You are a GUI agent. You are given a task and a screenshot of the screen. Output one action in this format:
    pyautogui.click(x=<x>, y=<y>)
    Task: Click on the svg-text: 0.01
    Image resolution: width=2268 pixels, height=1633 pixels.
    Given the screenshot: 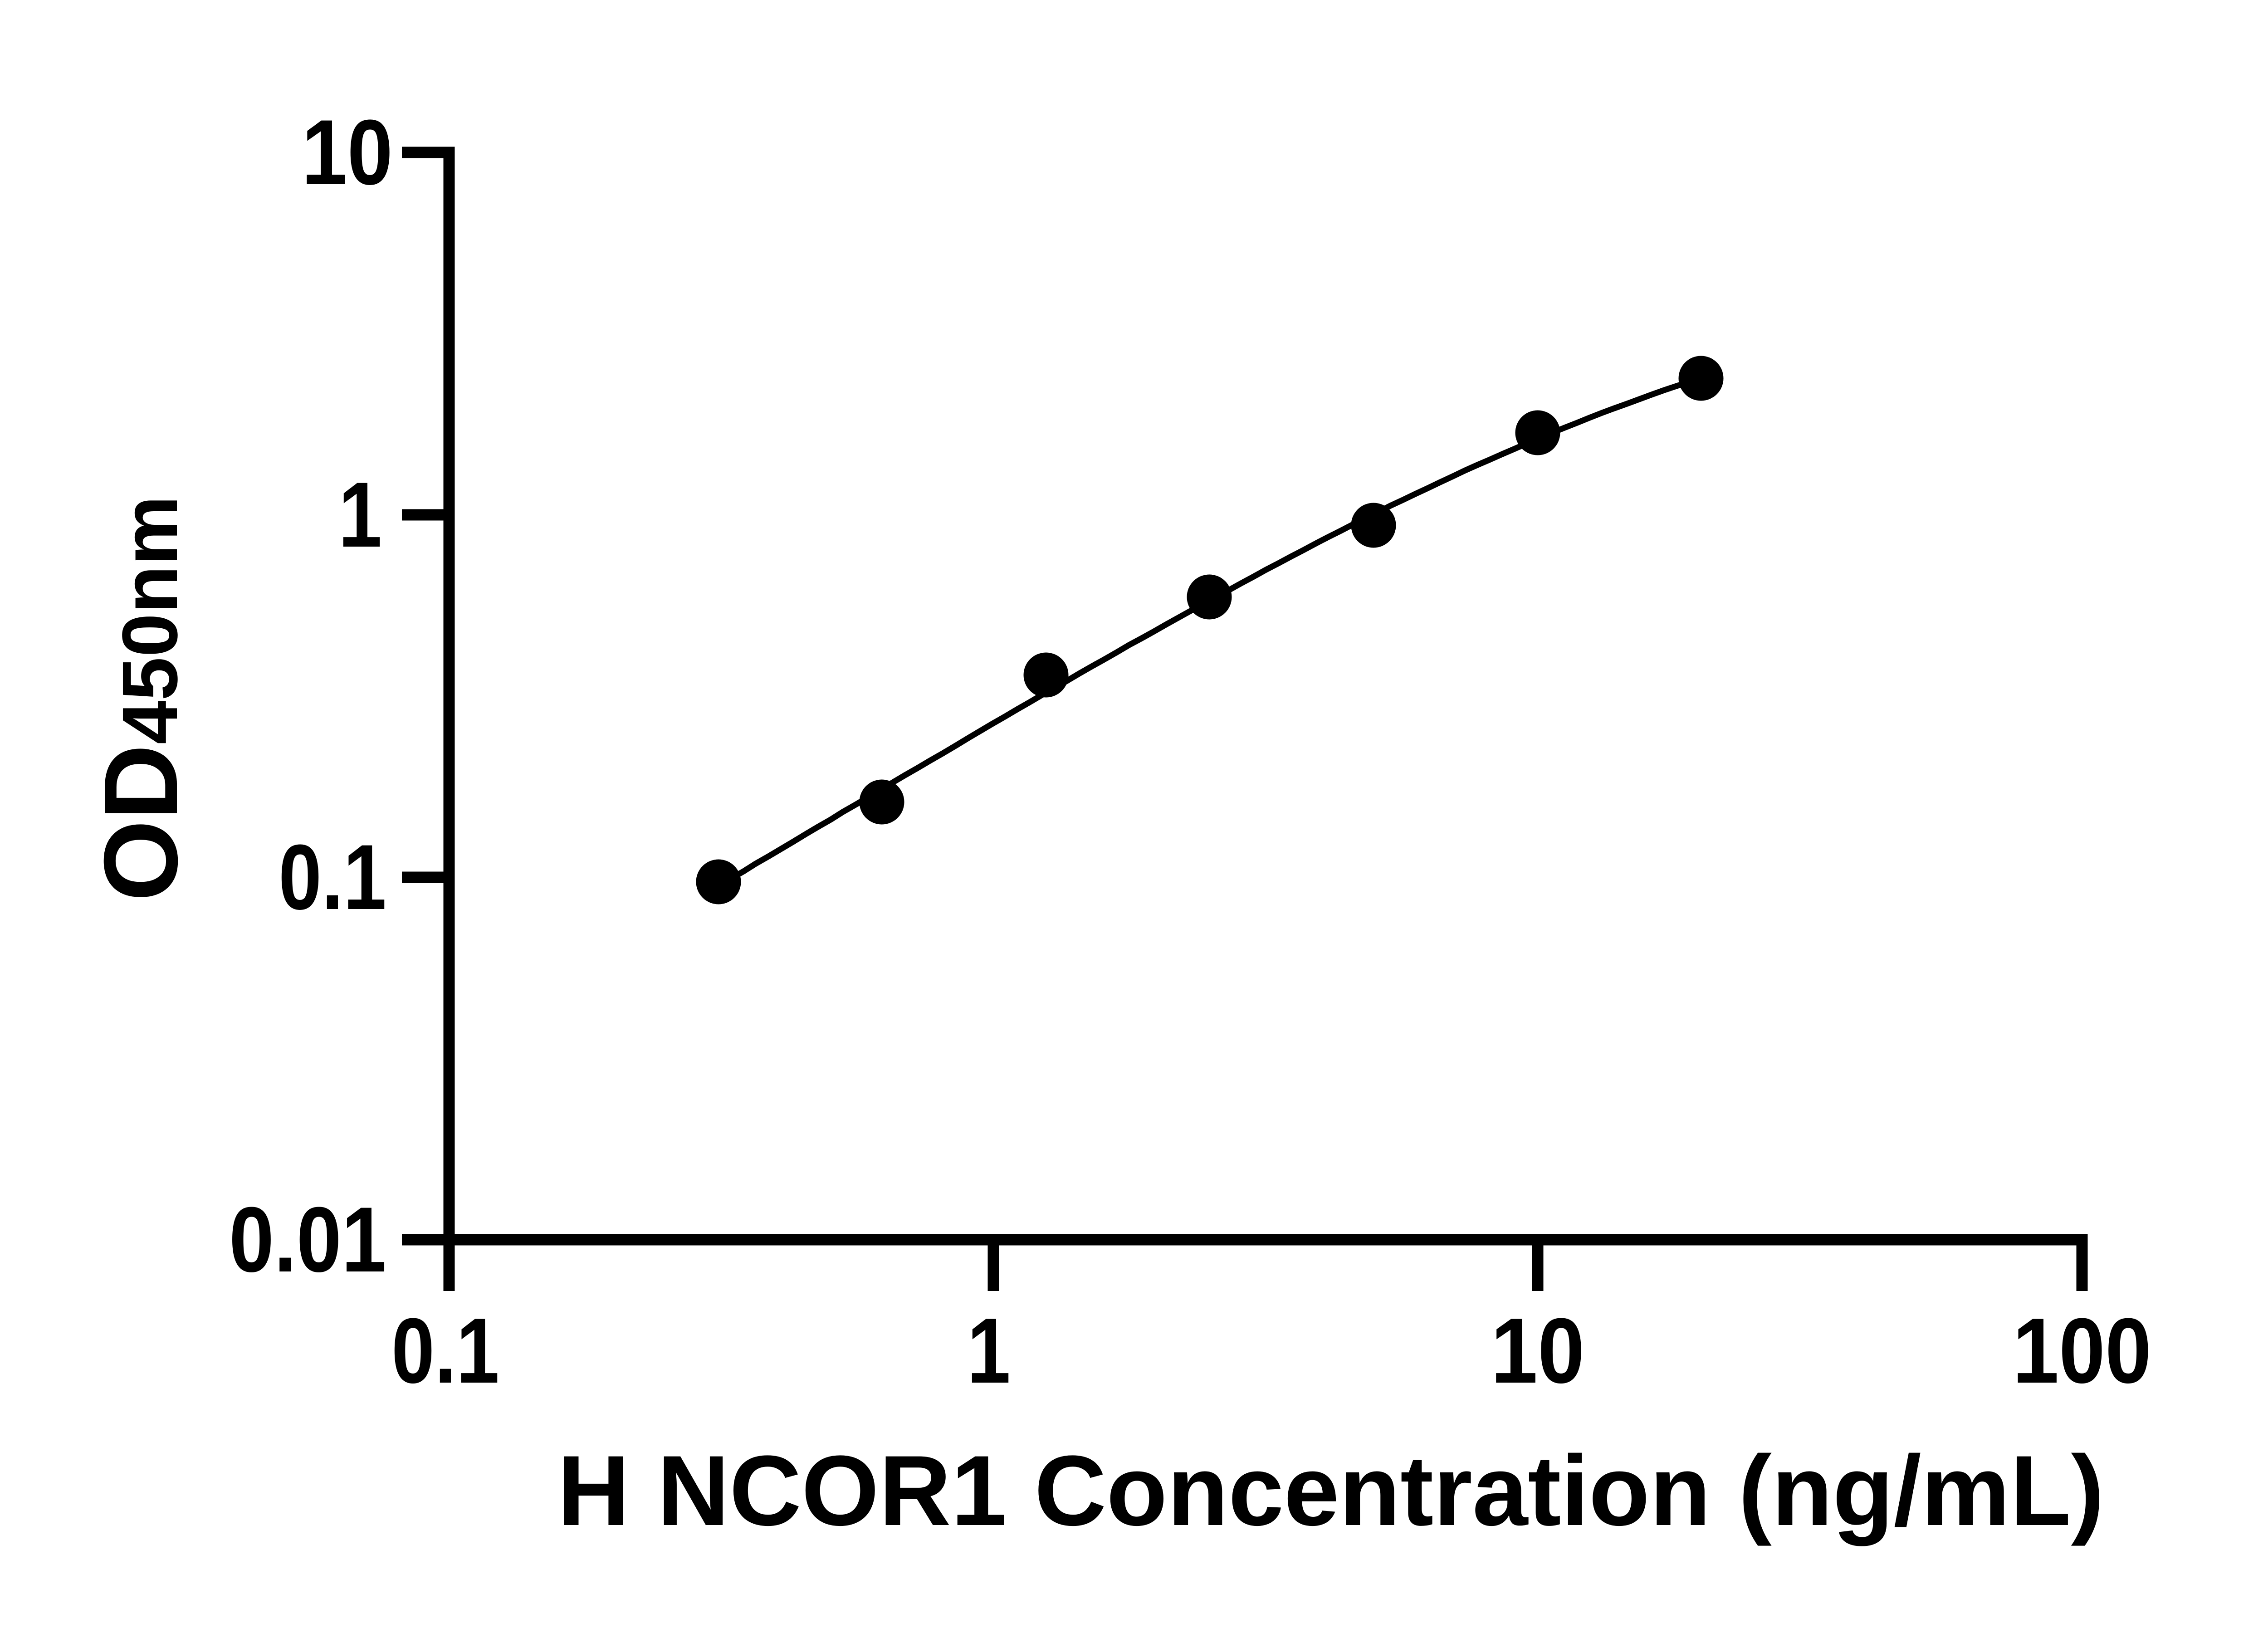 What is the action you would take?
    pyautogui.click(x=308, y=1239)
    